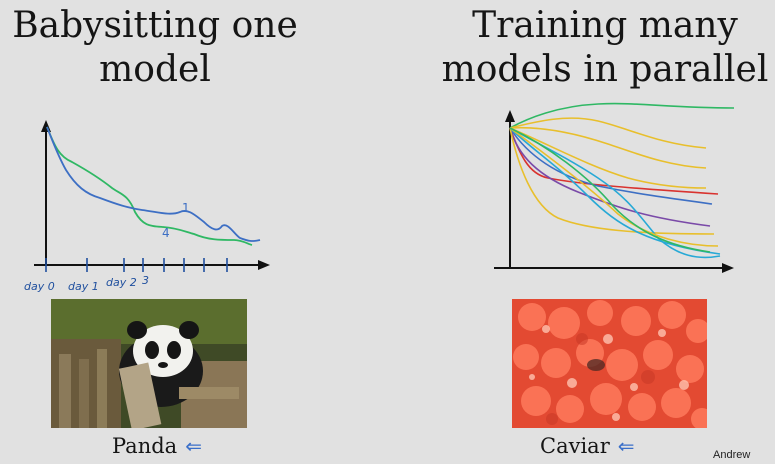 Image resolution: width=775 pixels, height=464 pixels. What do you see at coordinates (149, 186) in the screenshot?
I see `left-green-curve` at bounding box center [149, 186].